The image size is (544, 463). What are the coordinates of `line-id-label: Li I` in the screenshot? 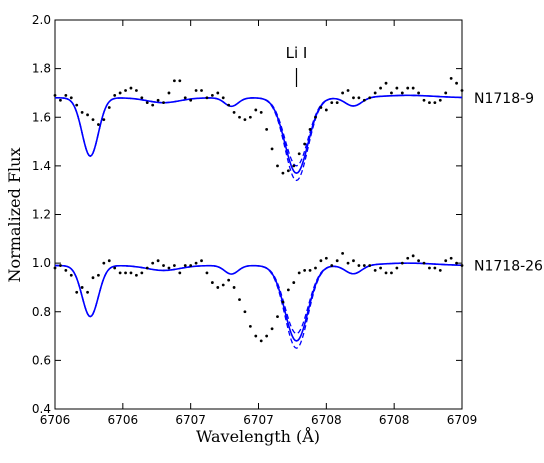 It's located at (297, 53).